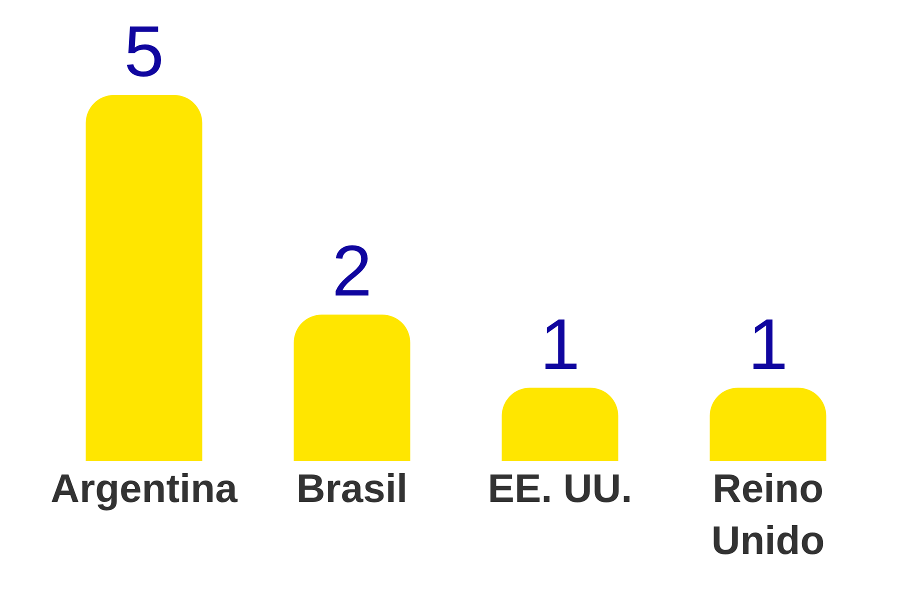 Image resolution: width=912 pixels, height=596 pixels. Describe the element at coordinates (144, 52) in the screenshot. I see `data-label: 5` at that location.